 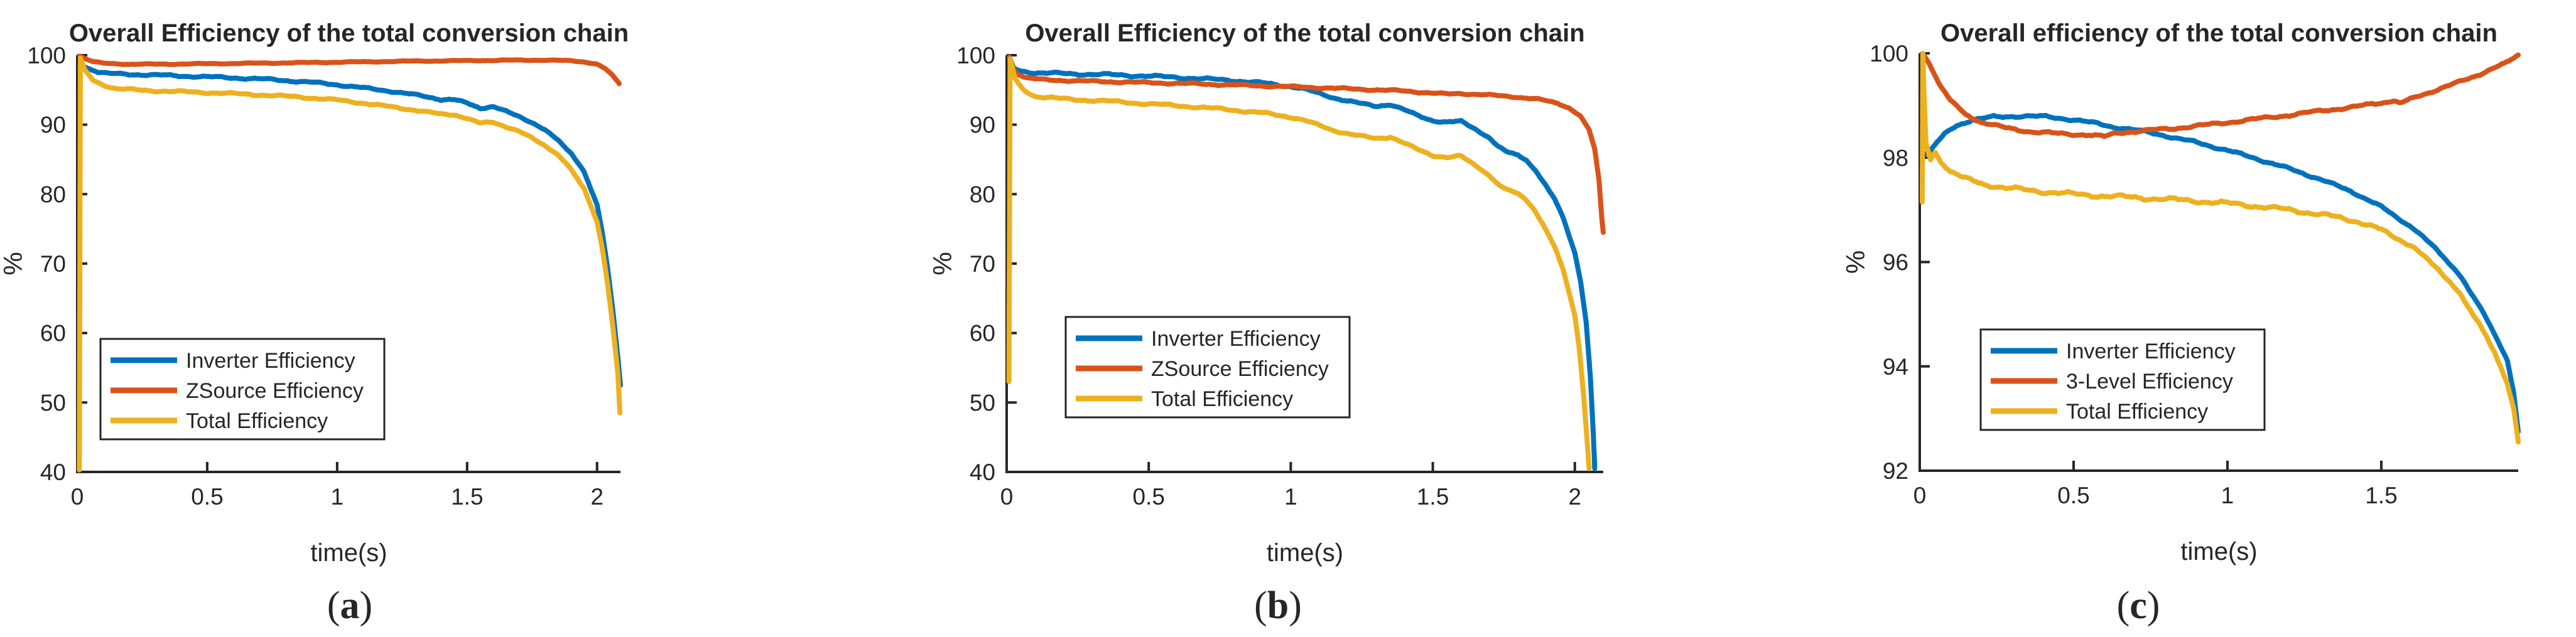 What do you see at coordinates (349, 605) in the screenshot?
I see `panel-caption: (a)` at bounding box center [349, 605].